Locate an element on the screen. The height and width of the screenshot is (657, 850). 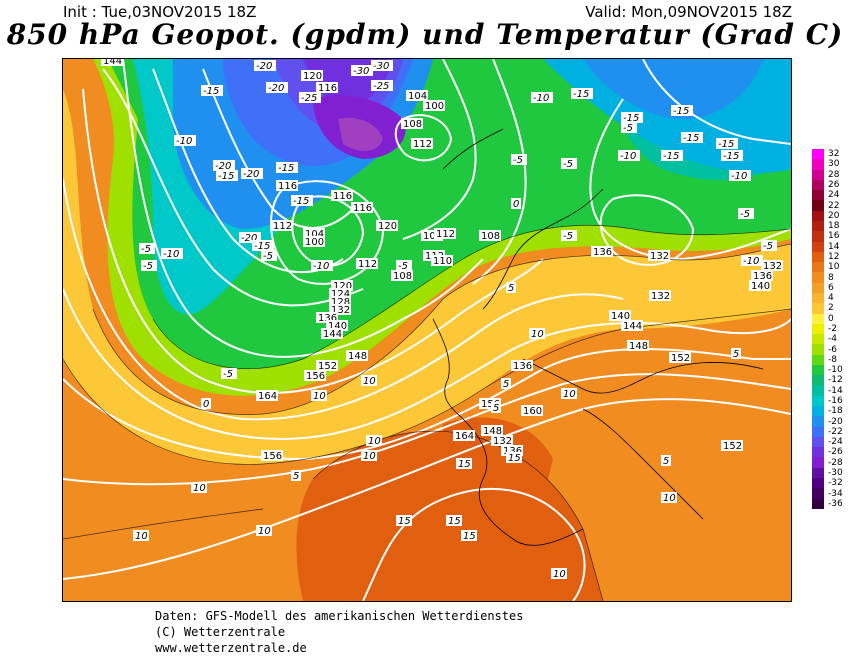
temperature-label: 15 is located at coordinates (469, 536).